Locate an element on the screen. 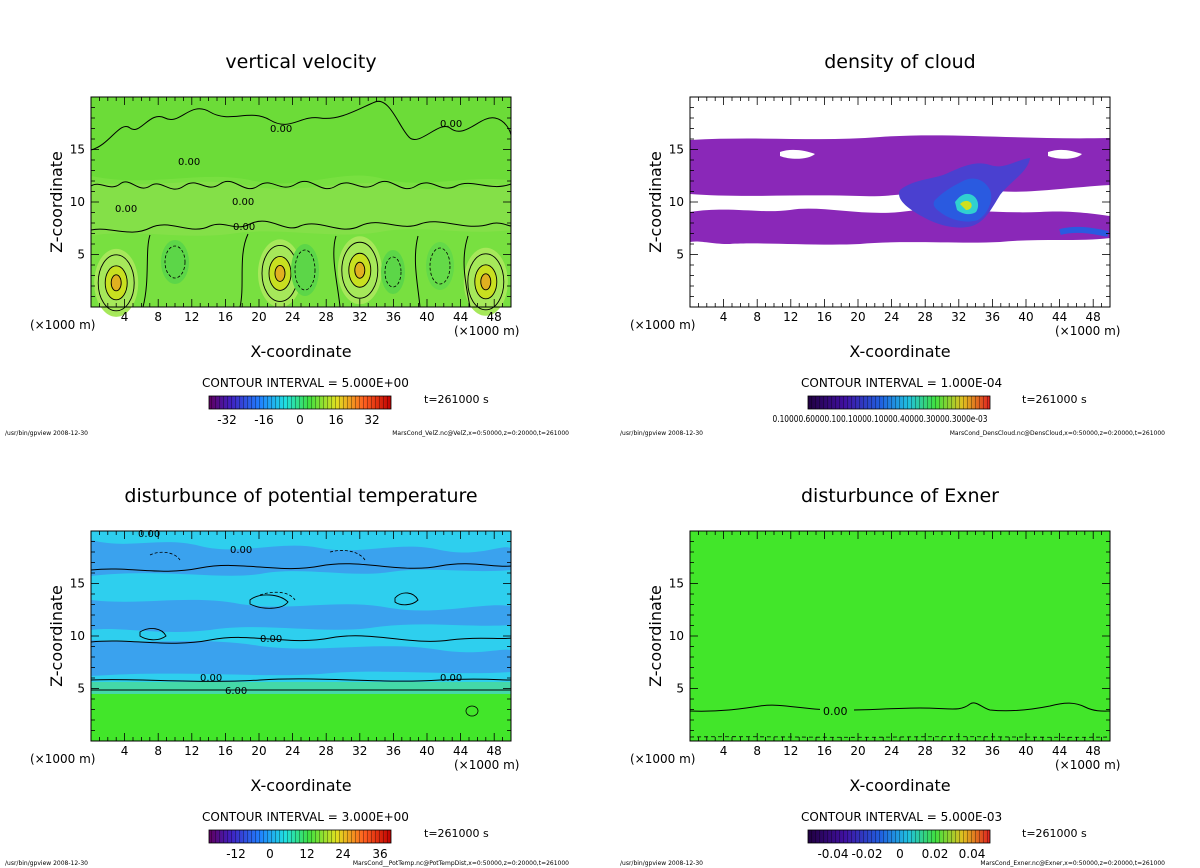 The image size is (1200, 868). contour-labels: 0.00 0.00 0.00 0.00 0.00 0.00 is located at coordinates (288, 176).